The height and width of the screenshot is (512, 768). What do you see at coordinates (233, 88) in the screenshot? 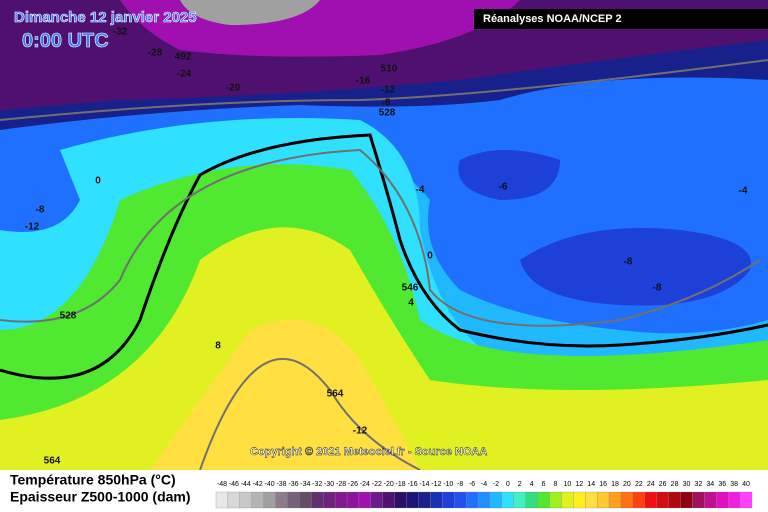
I see `contour-label: -20` at bounding box center [233, 88].